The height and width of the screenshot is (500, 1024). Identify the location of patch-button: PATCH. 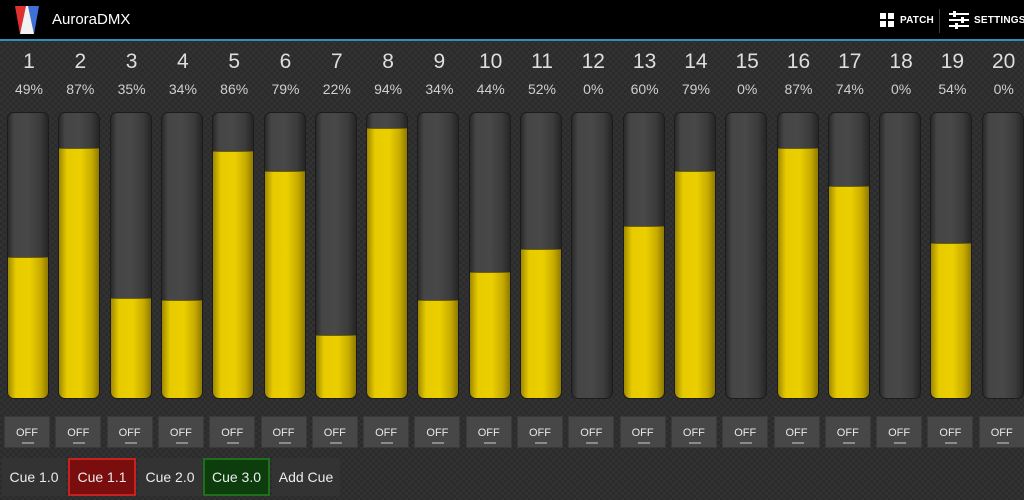
(907, 20).